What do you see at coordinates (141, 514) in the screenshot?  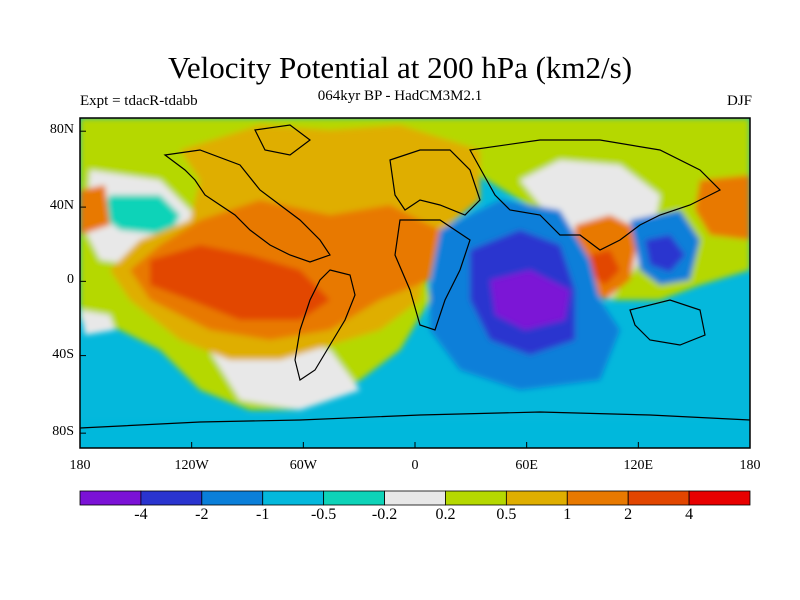 I see `colorbar-label: -4` at bounding box center [141, 514].